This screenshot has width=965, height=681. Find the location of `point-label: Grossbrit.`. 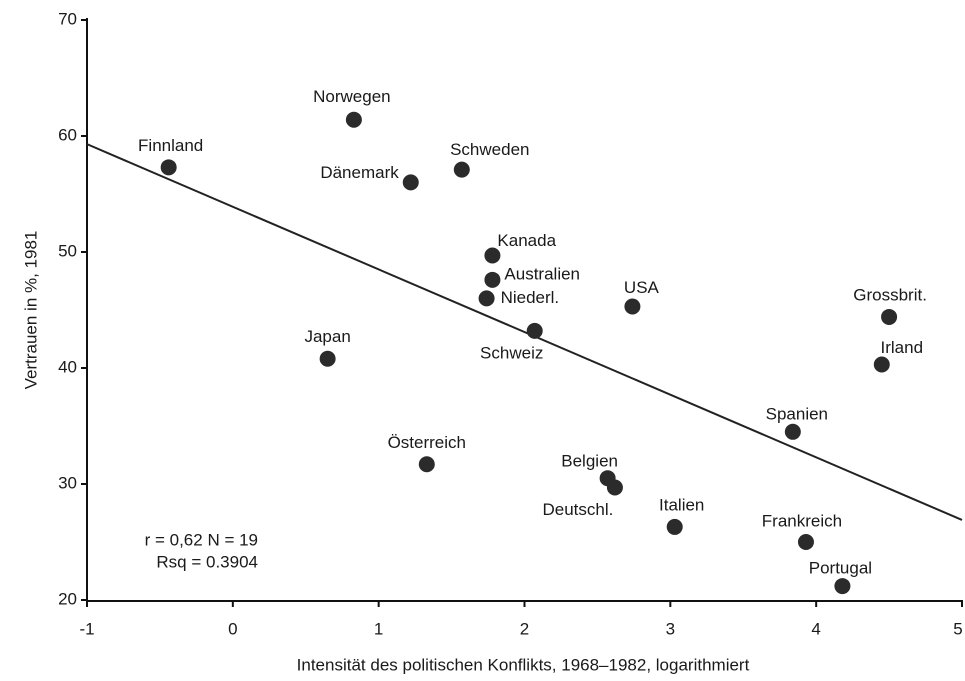

point-label: Grossbrit. is located at coordinates (890, 294).